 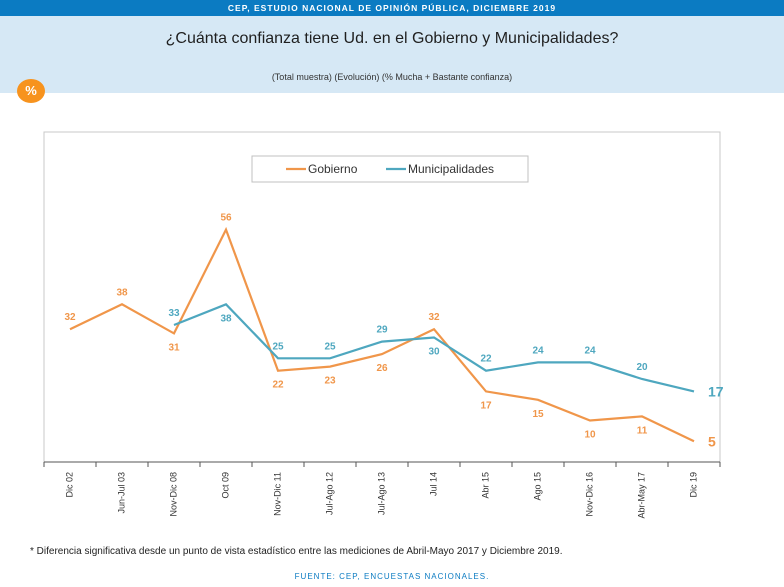 I want to click on series-line-municipalidades, so click(x=434, y=348).